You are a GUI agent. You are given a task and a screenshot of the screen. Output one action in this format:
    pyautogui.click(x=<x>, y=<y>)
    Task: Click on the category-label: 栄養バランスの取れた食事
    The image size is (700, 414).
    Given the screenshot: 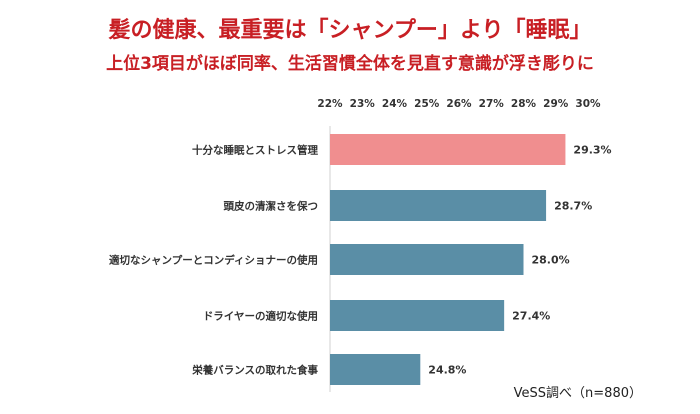 What is the action you would take?
    pyautogui.click(x=254, y=370)
    